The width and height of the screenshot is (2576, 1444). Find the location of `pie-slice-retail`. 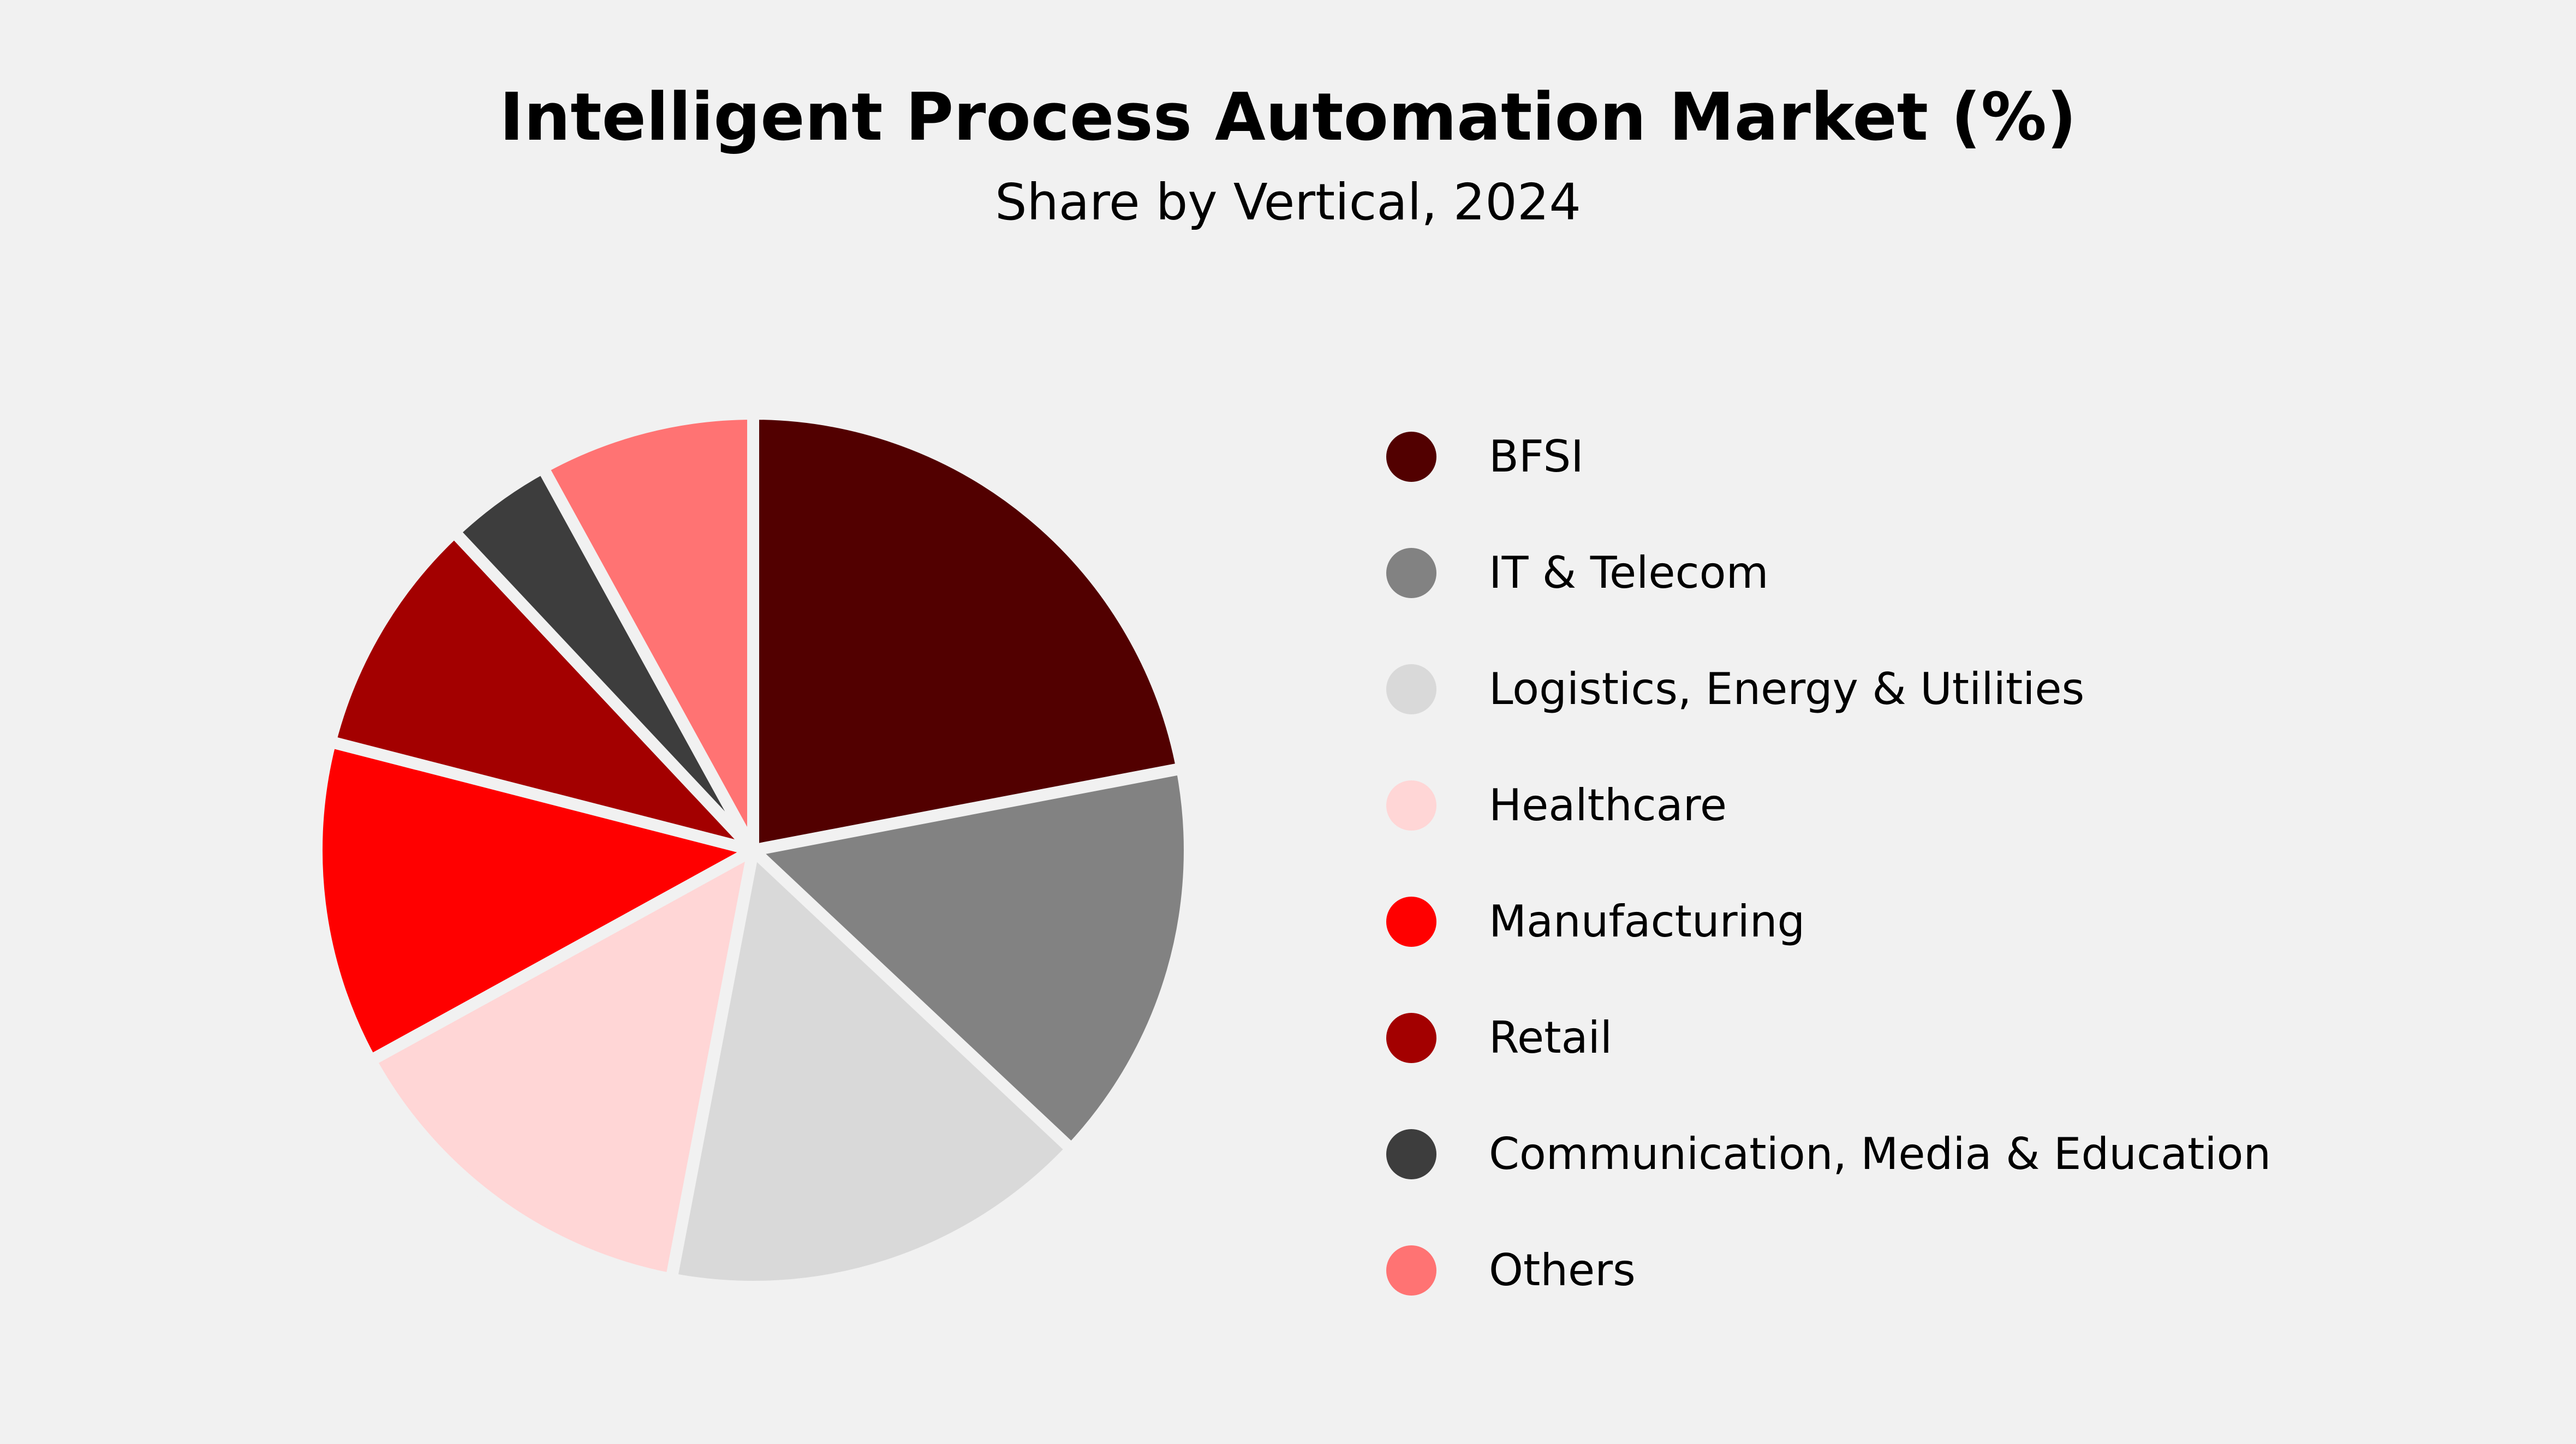

pie-slice-retail is located at coordinates (541, 691).